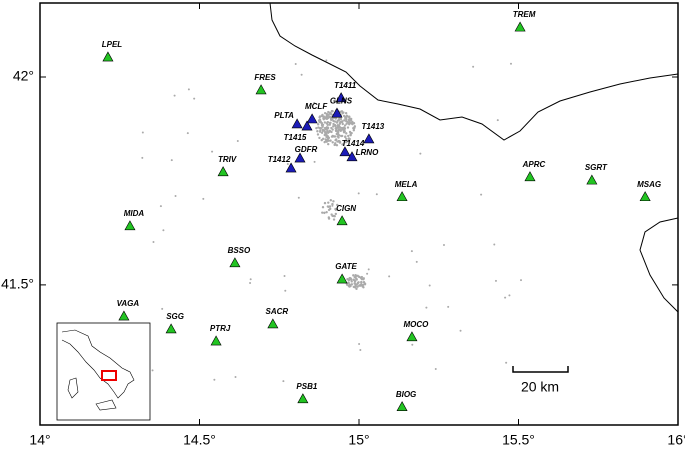 This screenshot has height=458, width=685. Describe the element at coordinates (98, 364) in the screenshot. I see `inset-coast` at that location.